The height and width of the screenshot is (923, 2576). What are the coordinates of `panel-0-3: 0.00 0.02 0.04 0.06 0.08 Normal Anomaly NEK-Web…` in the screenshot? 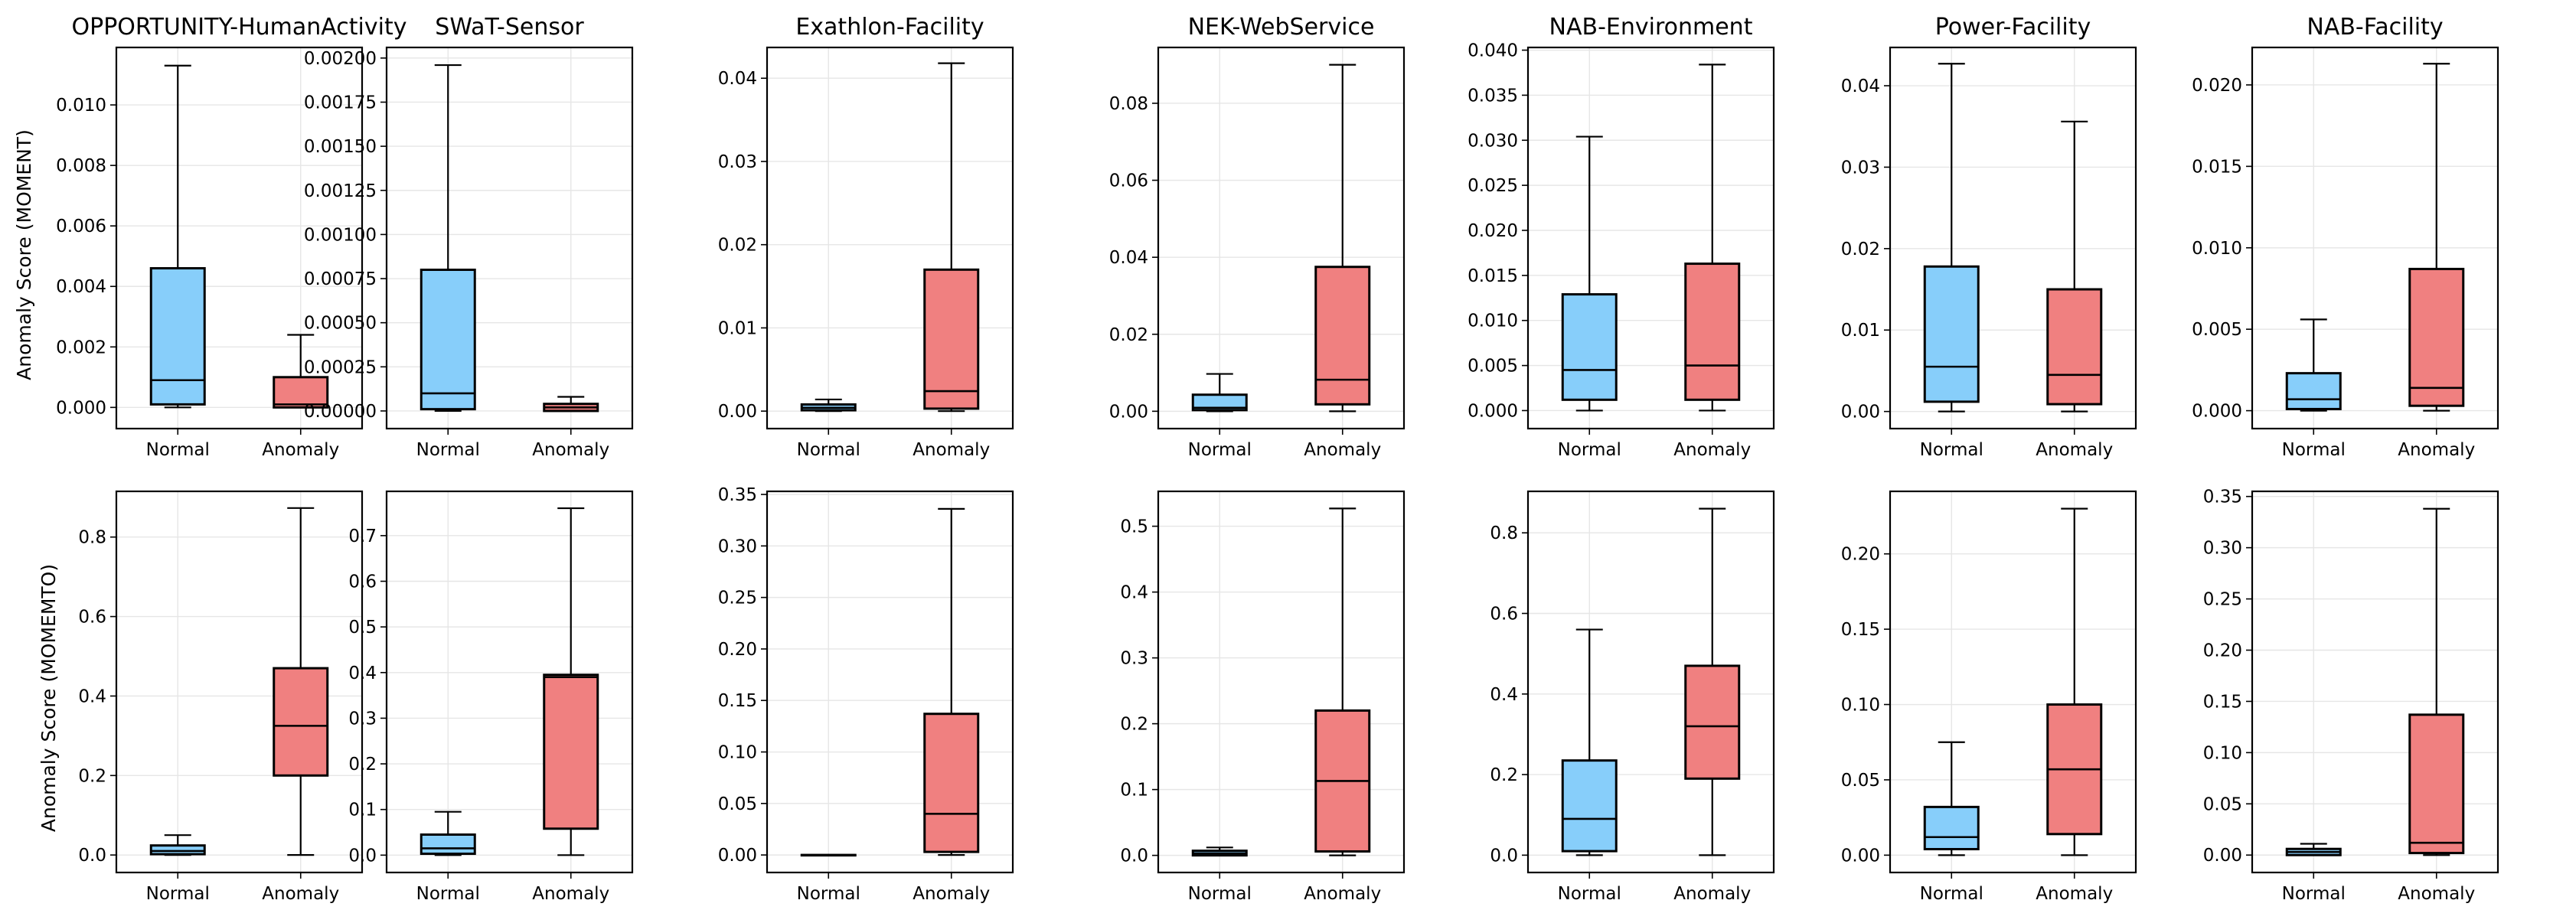 It's located at (1257, 237).